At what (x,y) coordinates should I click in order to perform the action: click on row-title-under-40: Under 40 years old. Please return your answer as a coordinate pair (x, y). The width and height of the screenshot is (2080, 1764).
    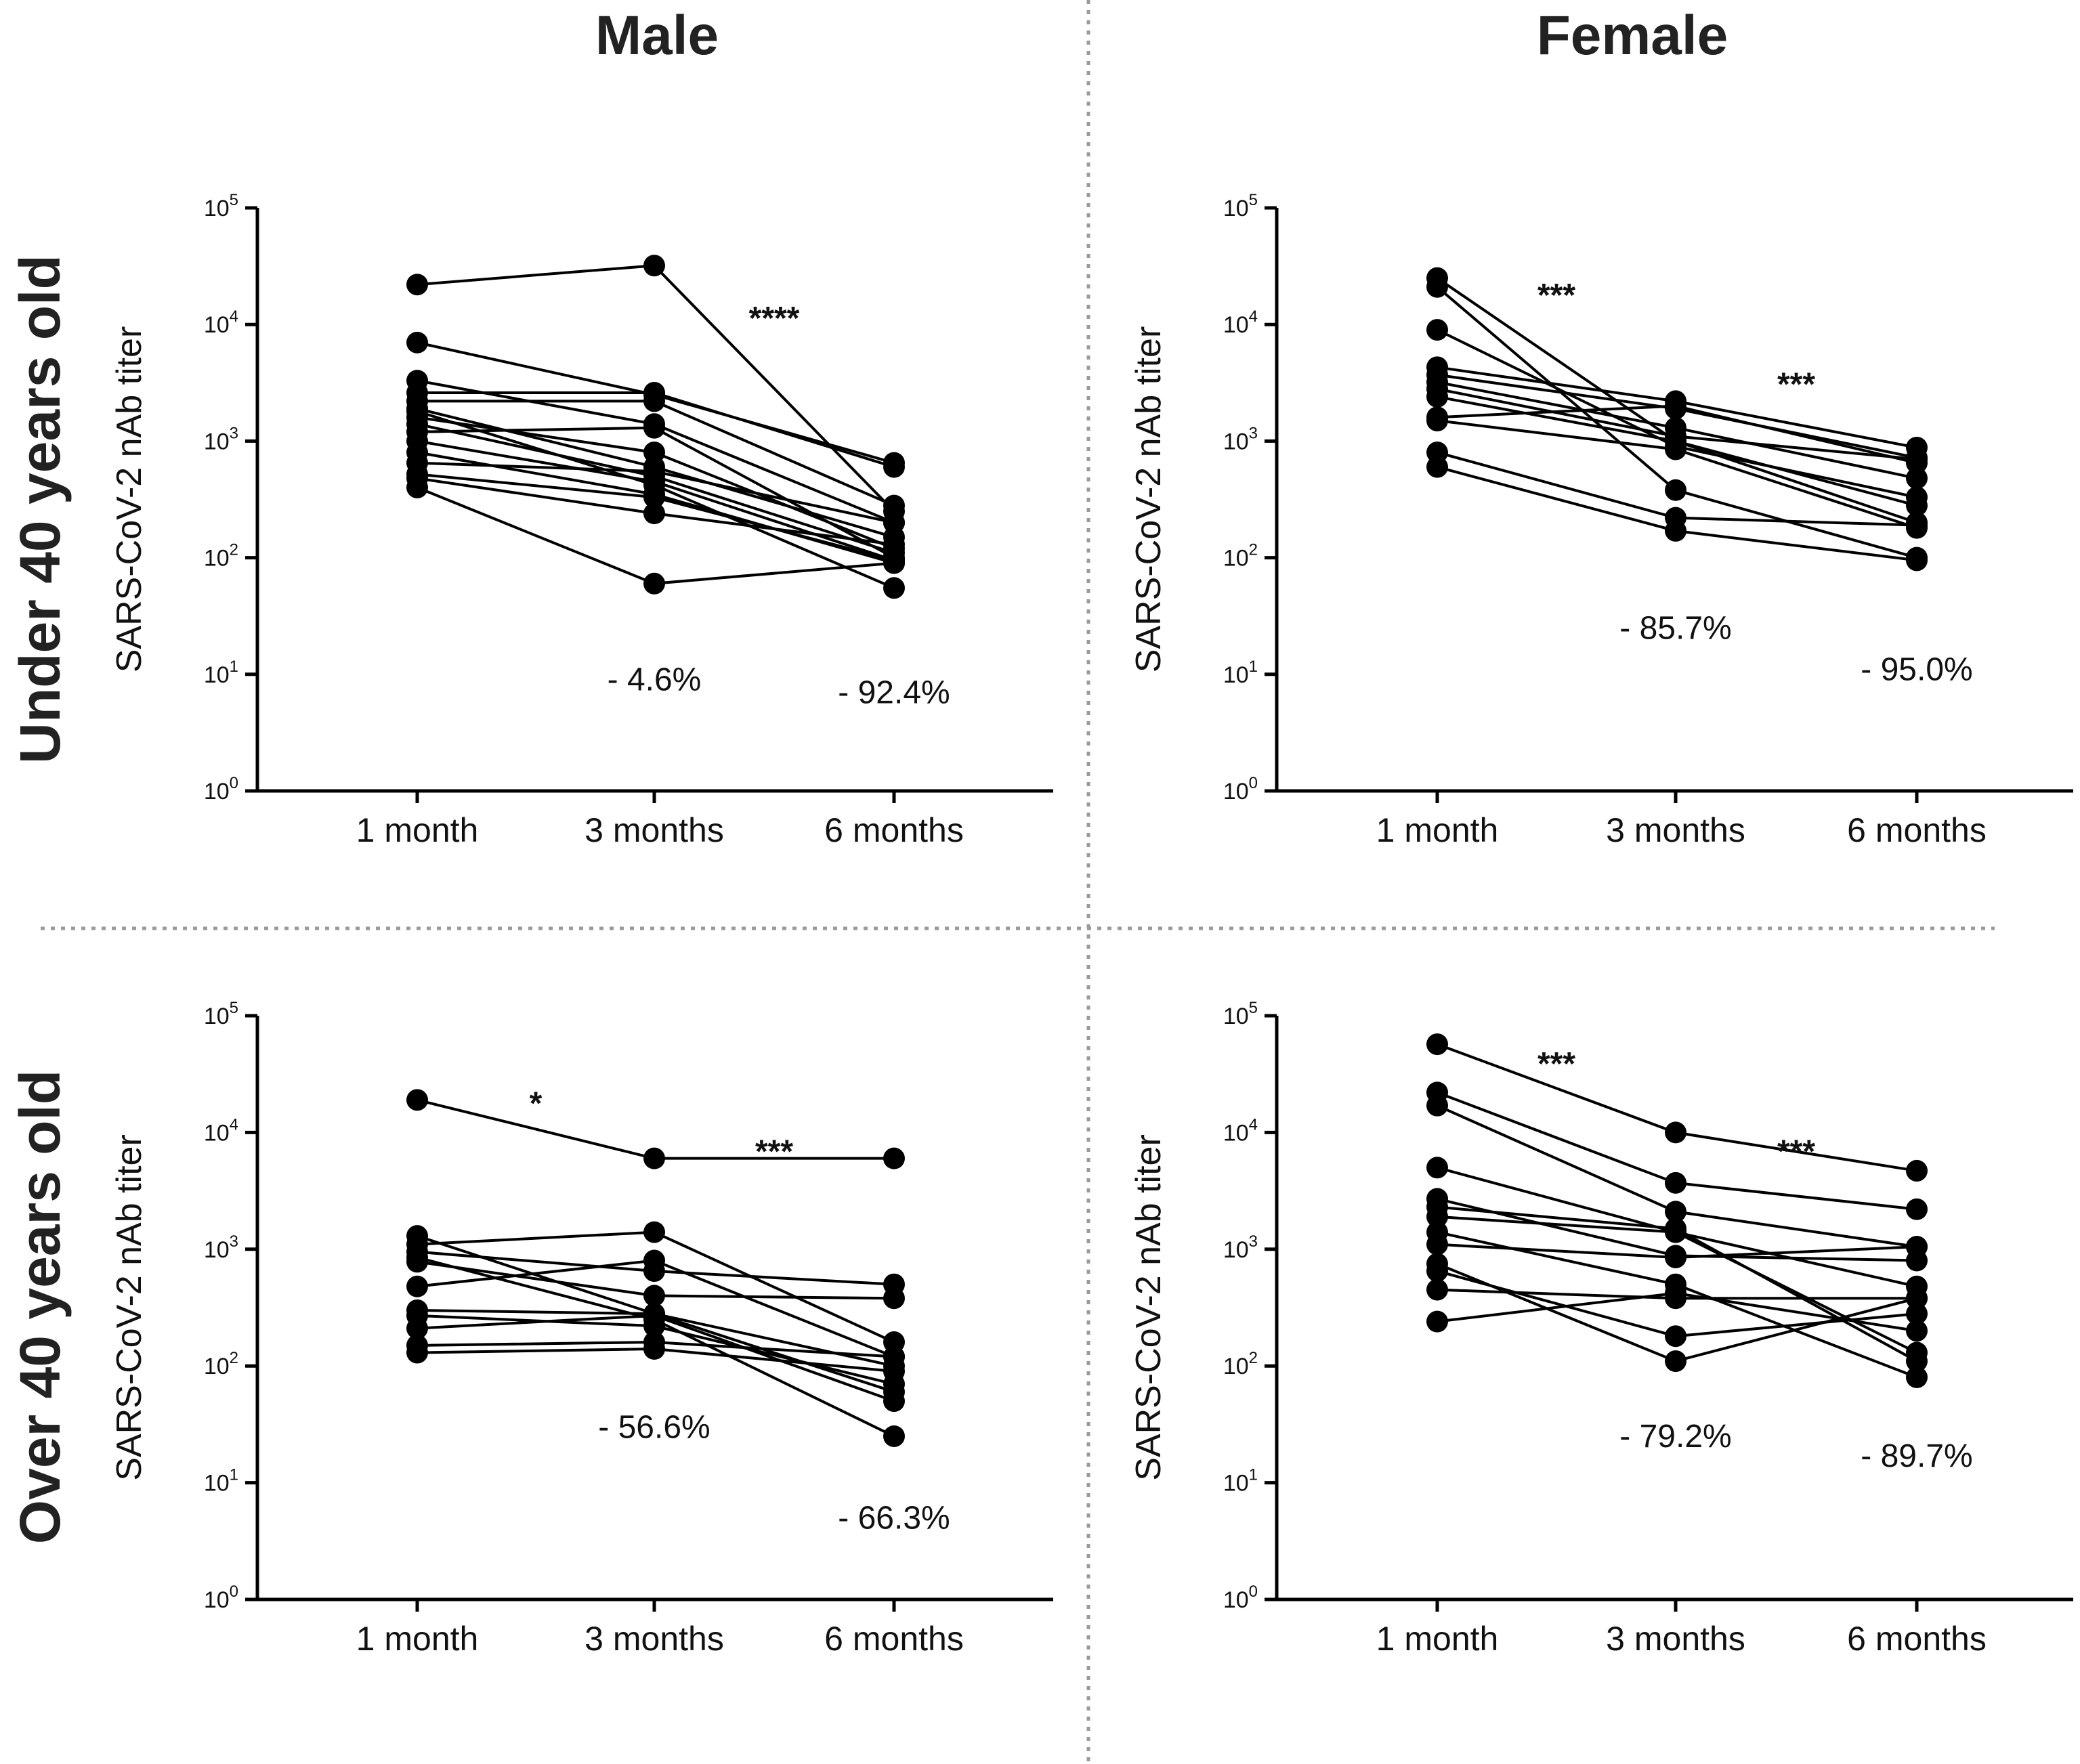
    Looking at the image, I should click on (40, 509).